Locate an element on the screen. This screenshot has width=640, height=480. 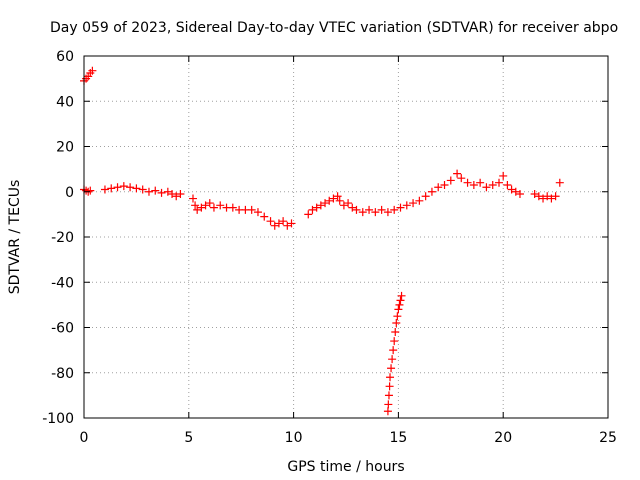
y-tick-label: 0 is located at coordinates (69, 193).